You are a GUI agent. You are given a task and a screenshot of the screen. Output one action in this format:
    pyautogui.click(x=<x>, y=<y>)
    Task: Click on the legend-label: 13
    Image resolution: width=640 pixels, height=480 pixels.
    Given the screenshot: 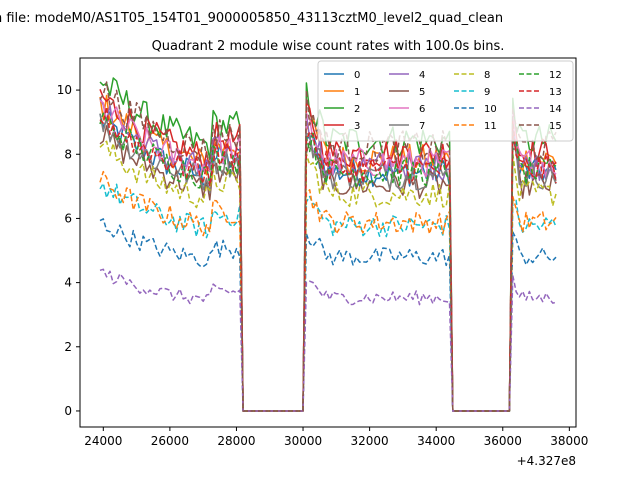 What is the action you would take?
    pyautogui.click(x=555, y=92)
    